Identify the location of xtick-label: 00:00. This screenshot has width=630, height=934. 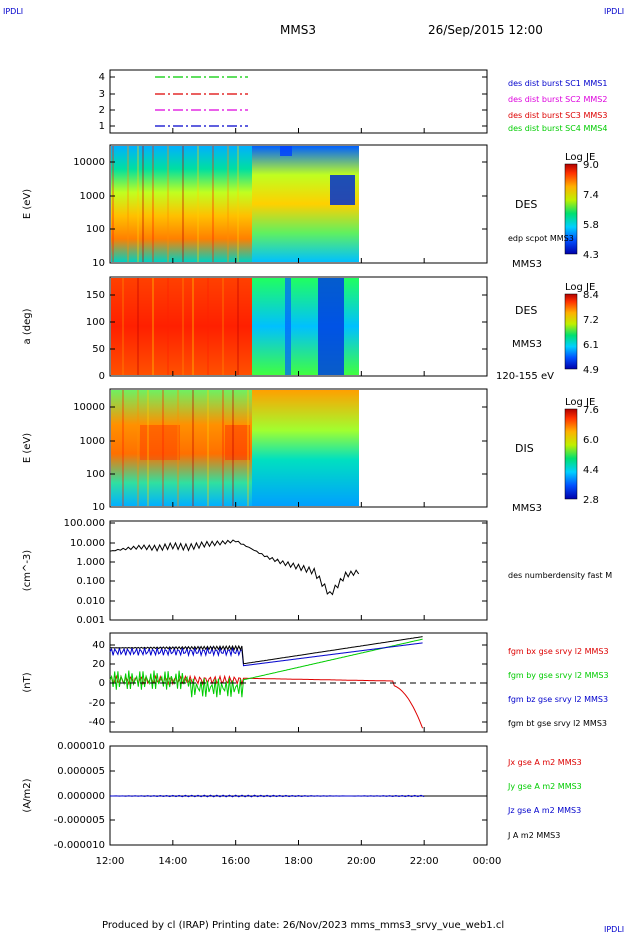
(487, 861).